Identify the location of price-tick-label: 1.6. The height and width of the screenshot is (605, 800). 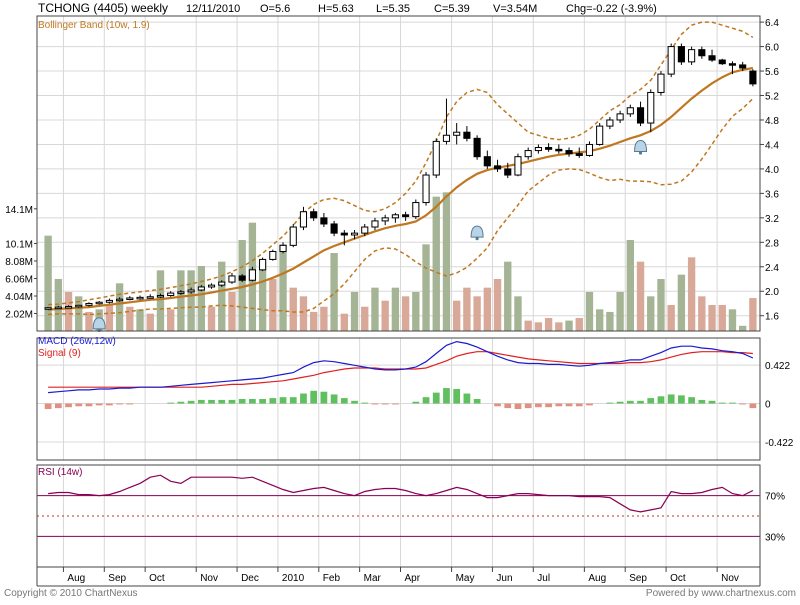
(772, 317).